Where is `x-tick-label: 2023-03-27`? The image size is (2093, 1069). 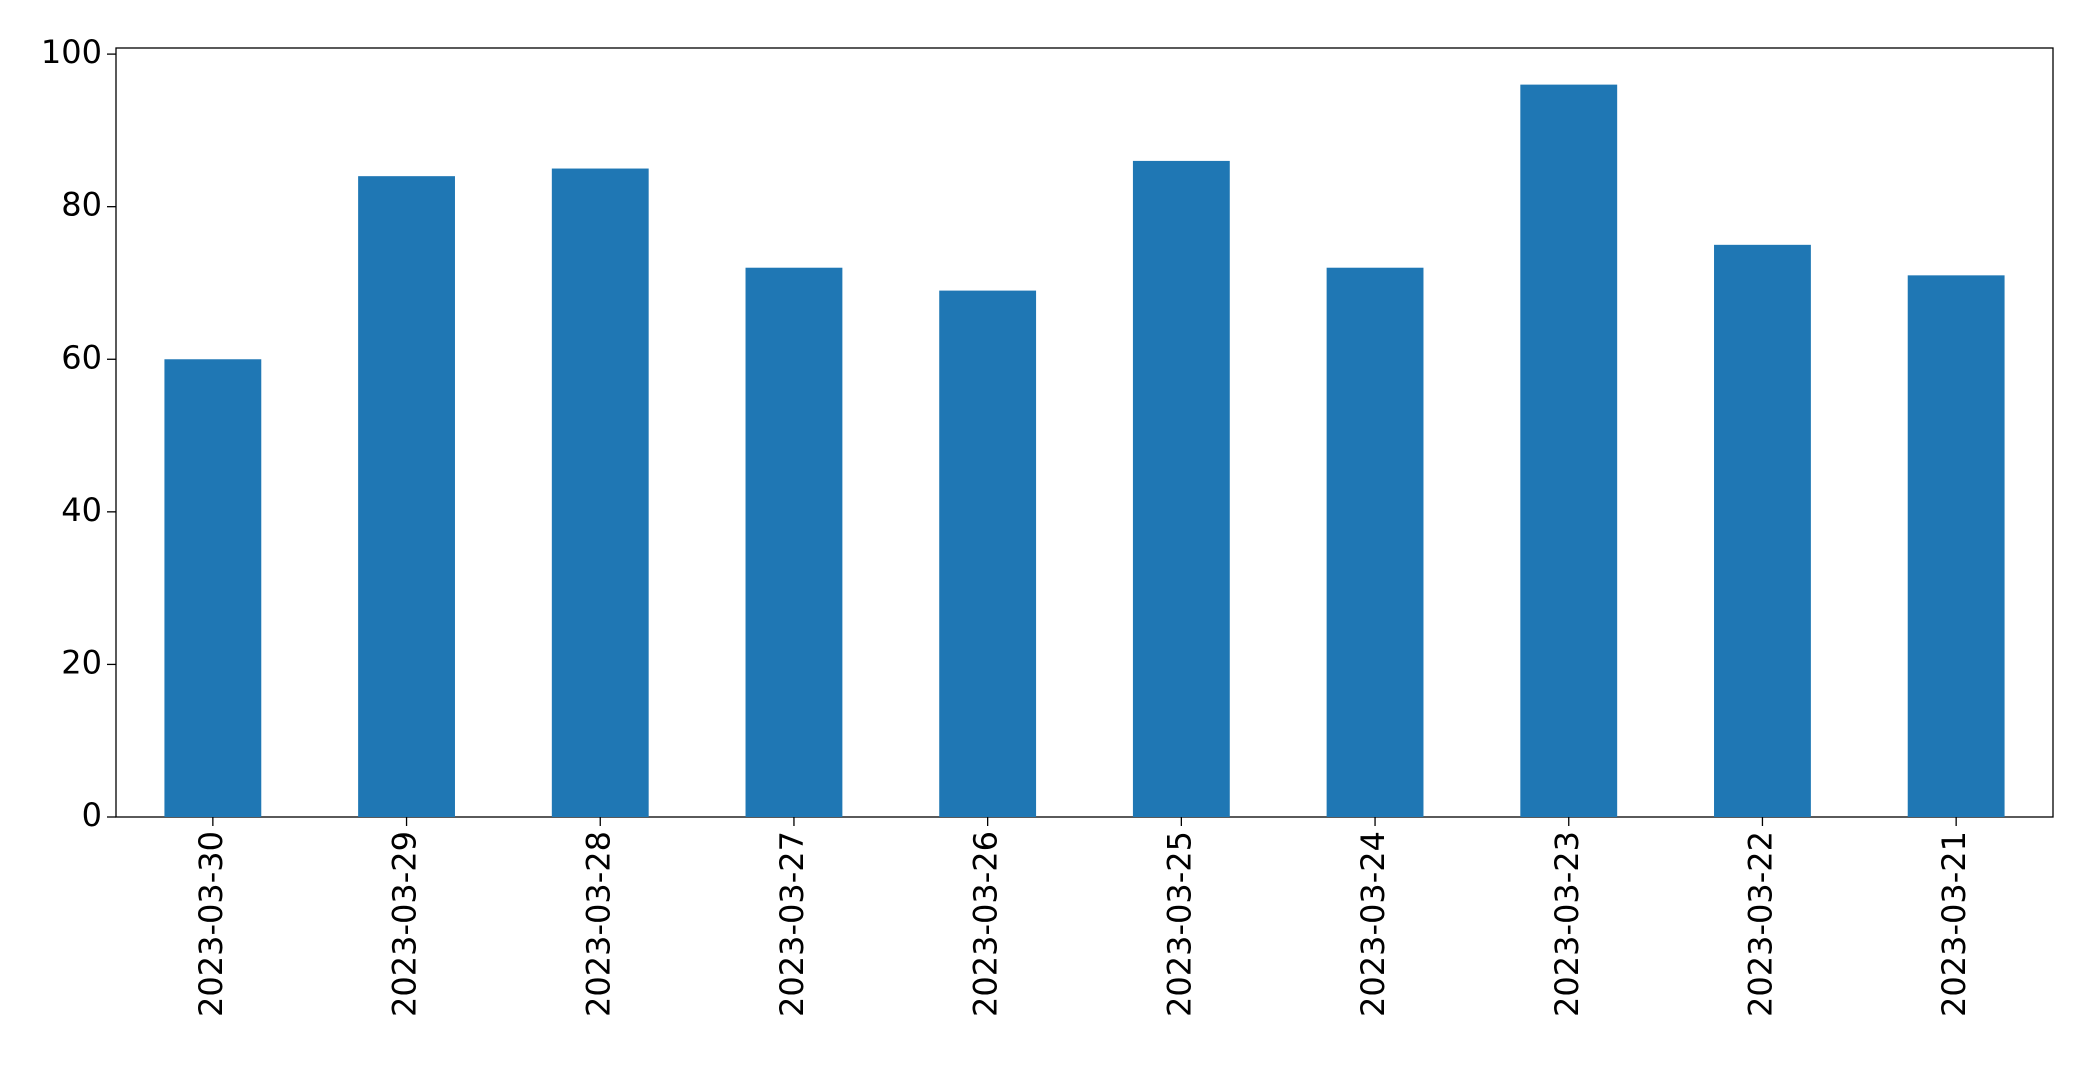
x-tick-label: 2023-03-27 is located at coordinates (792, 924).